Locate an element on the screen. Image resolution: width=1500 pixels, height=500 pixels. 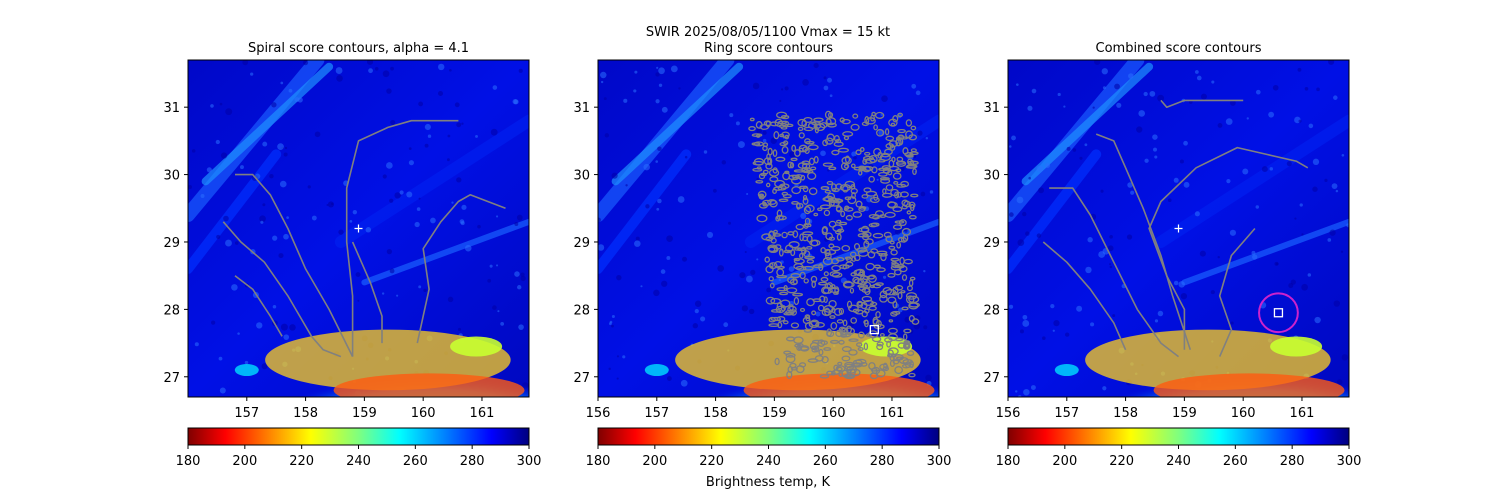
colorbar-tick-label: 220 is located at coordinates (301, 461).